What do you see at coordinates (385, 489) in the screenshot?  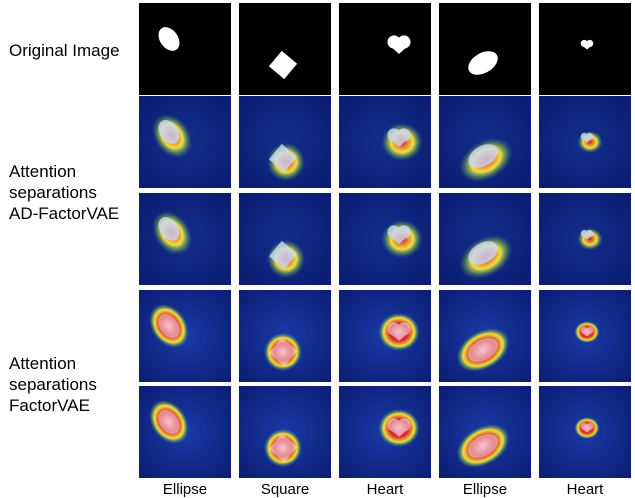 I see `column-label-3: Heart` at bounding box center [385, 489].